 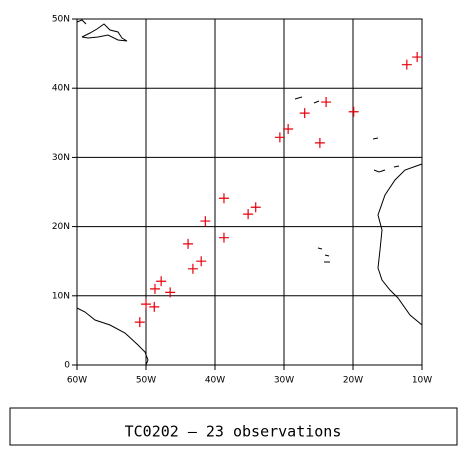 I want to click on y-tick-label: 10N, so click(x=61, y=296).